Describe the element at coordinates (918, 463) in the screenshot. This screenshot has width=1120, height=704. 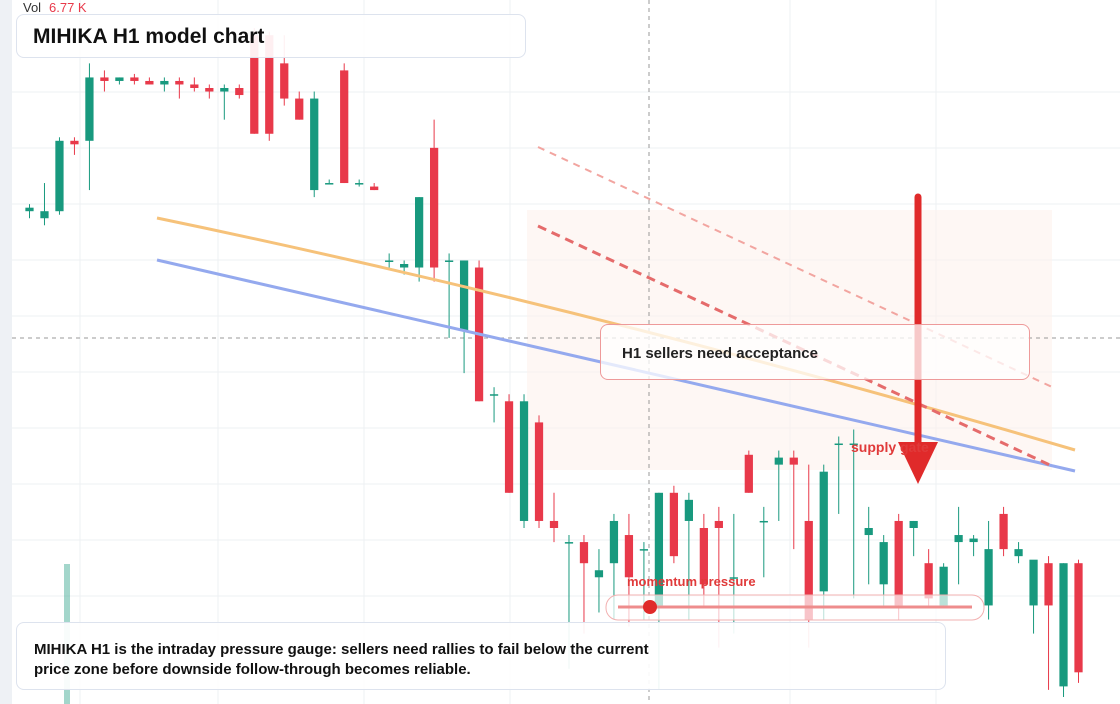
I see `arrow-head` at that location.